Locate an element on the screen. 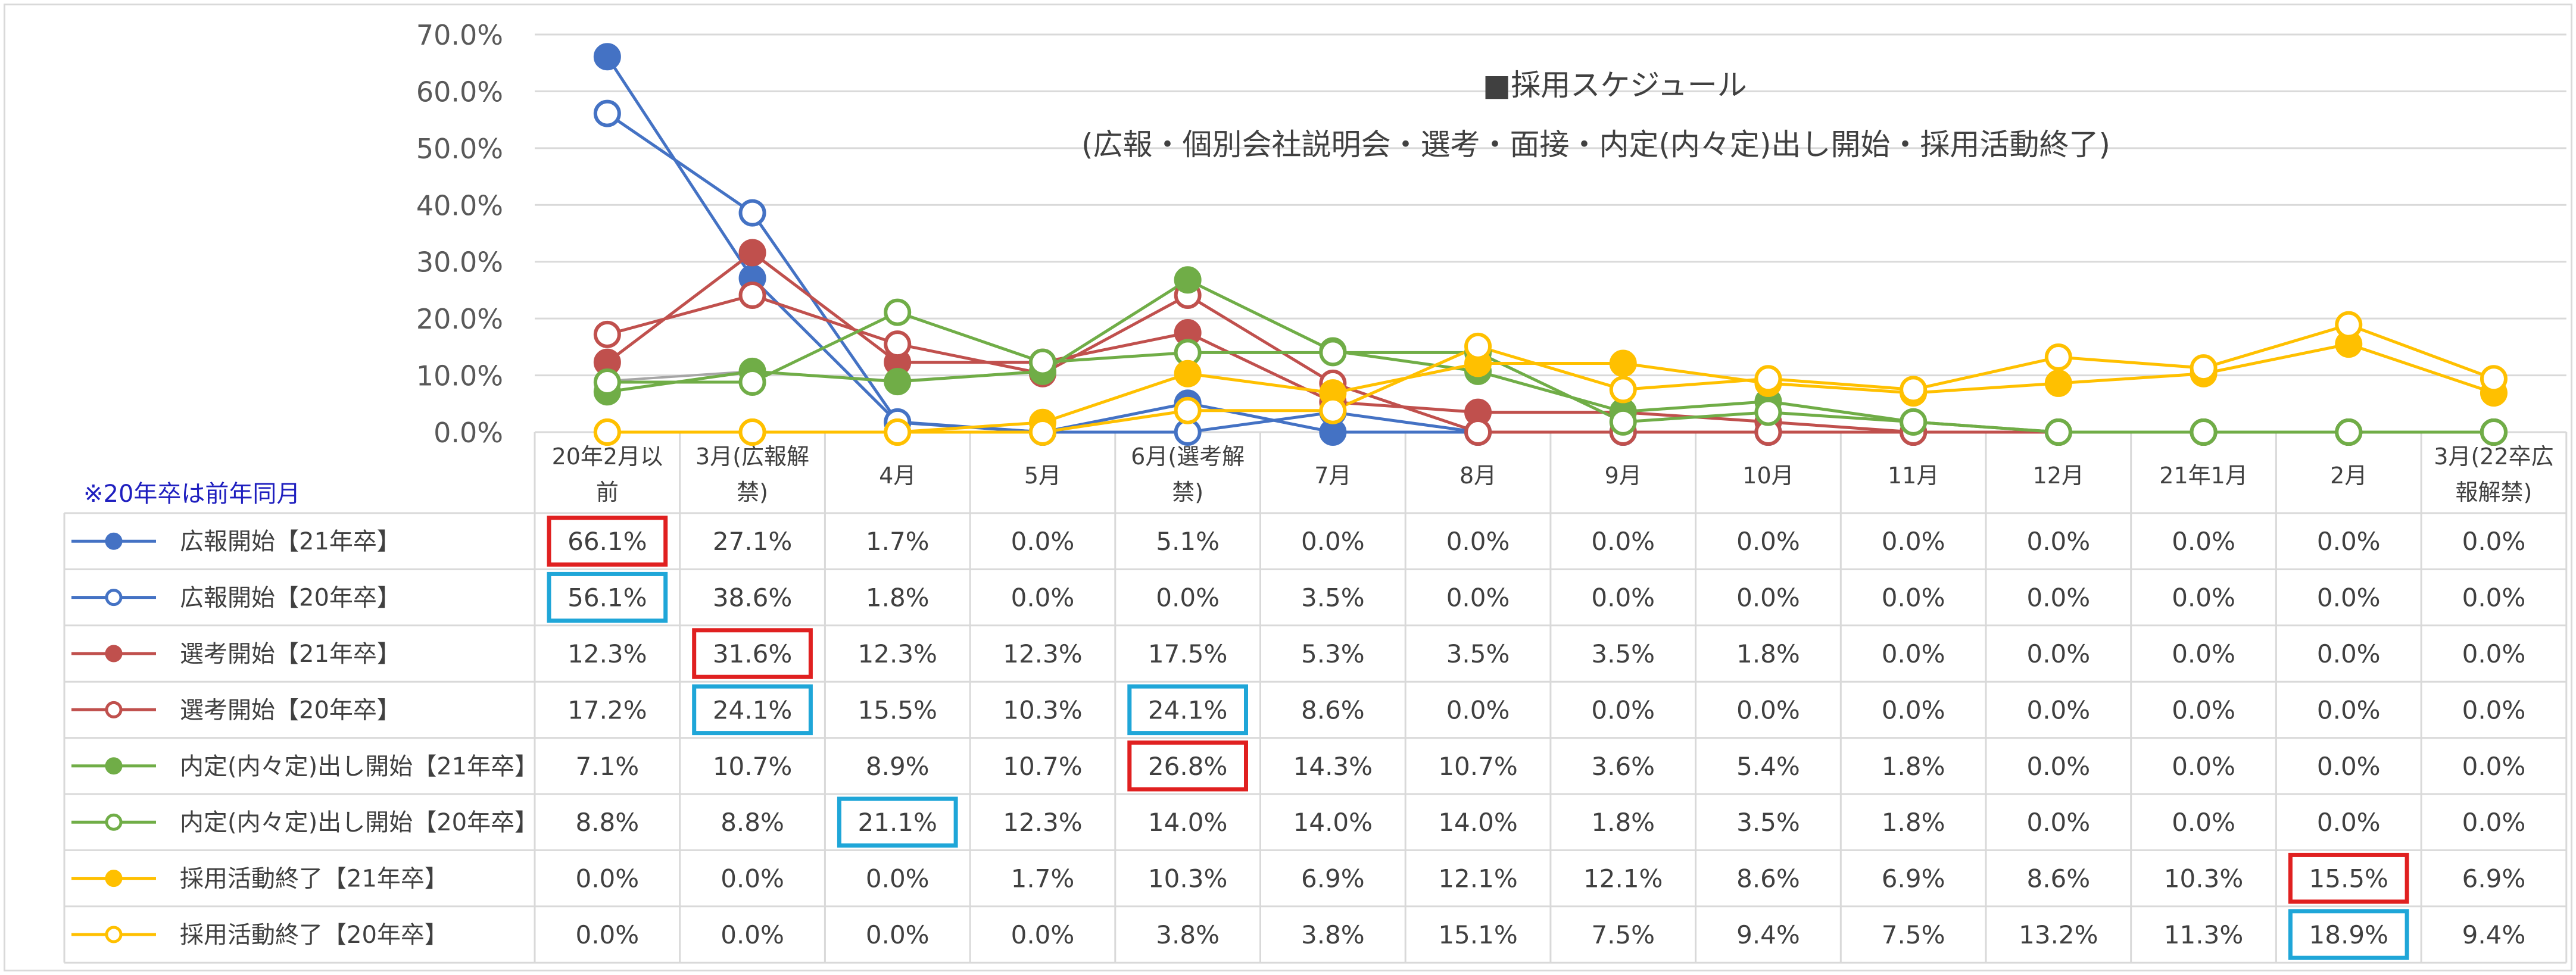 The image size is (2576, 975). category-label: 12月 is located at coordinates (2058, 475).